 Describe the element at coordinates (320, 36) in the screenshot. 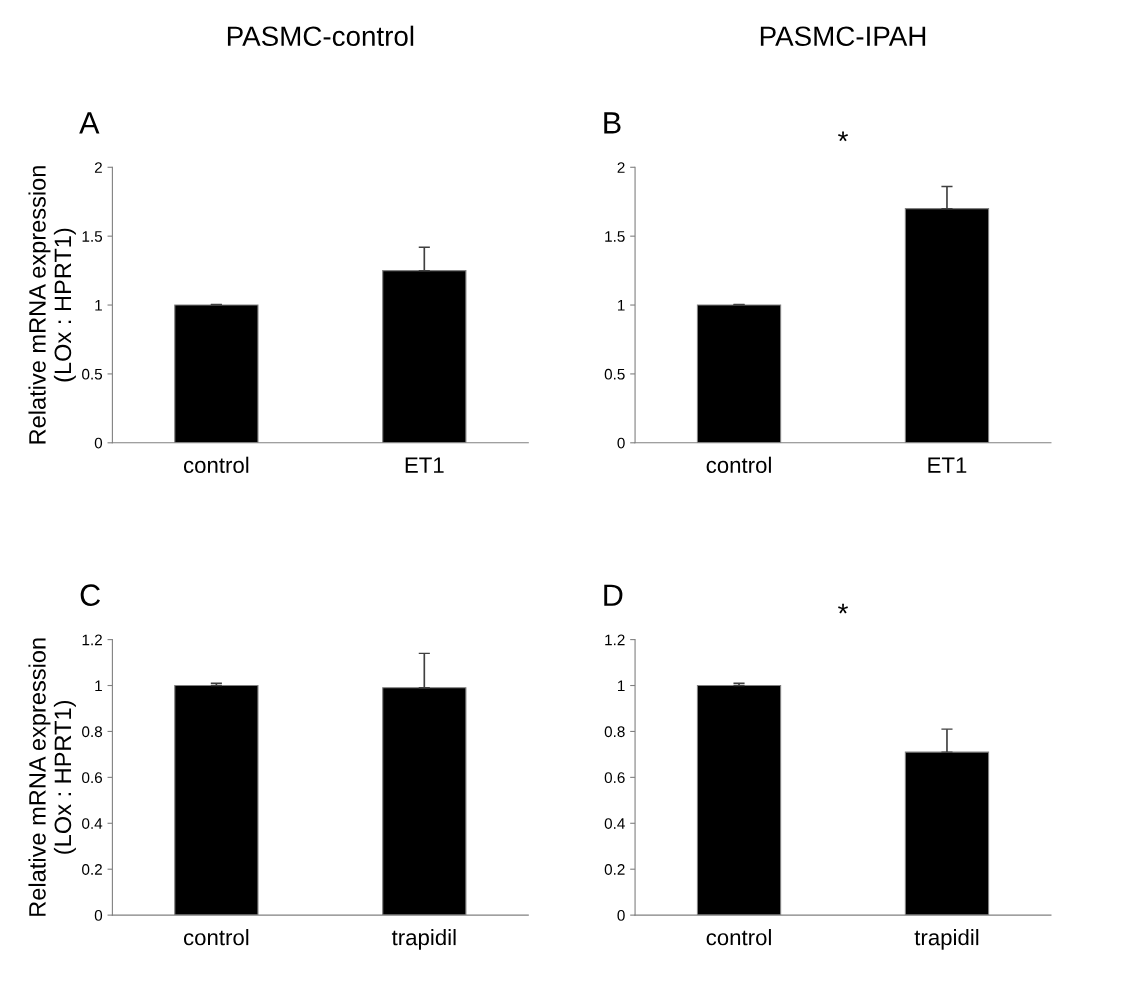

I see `chart-subtitle: PASMC-control` at that location.